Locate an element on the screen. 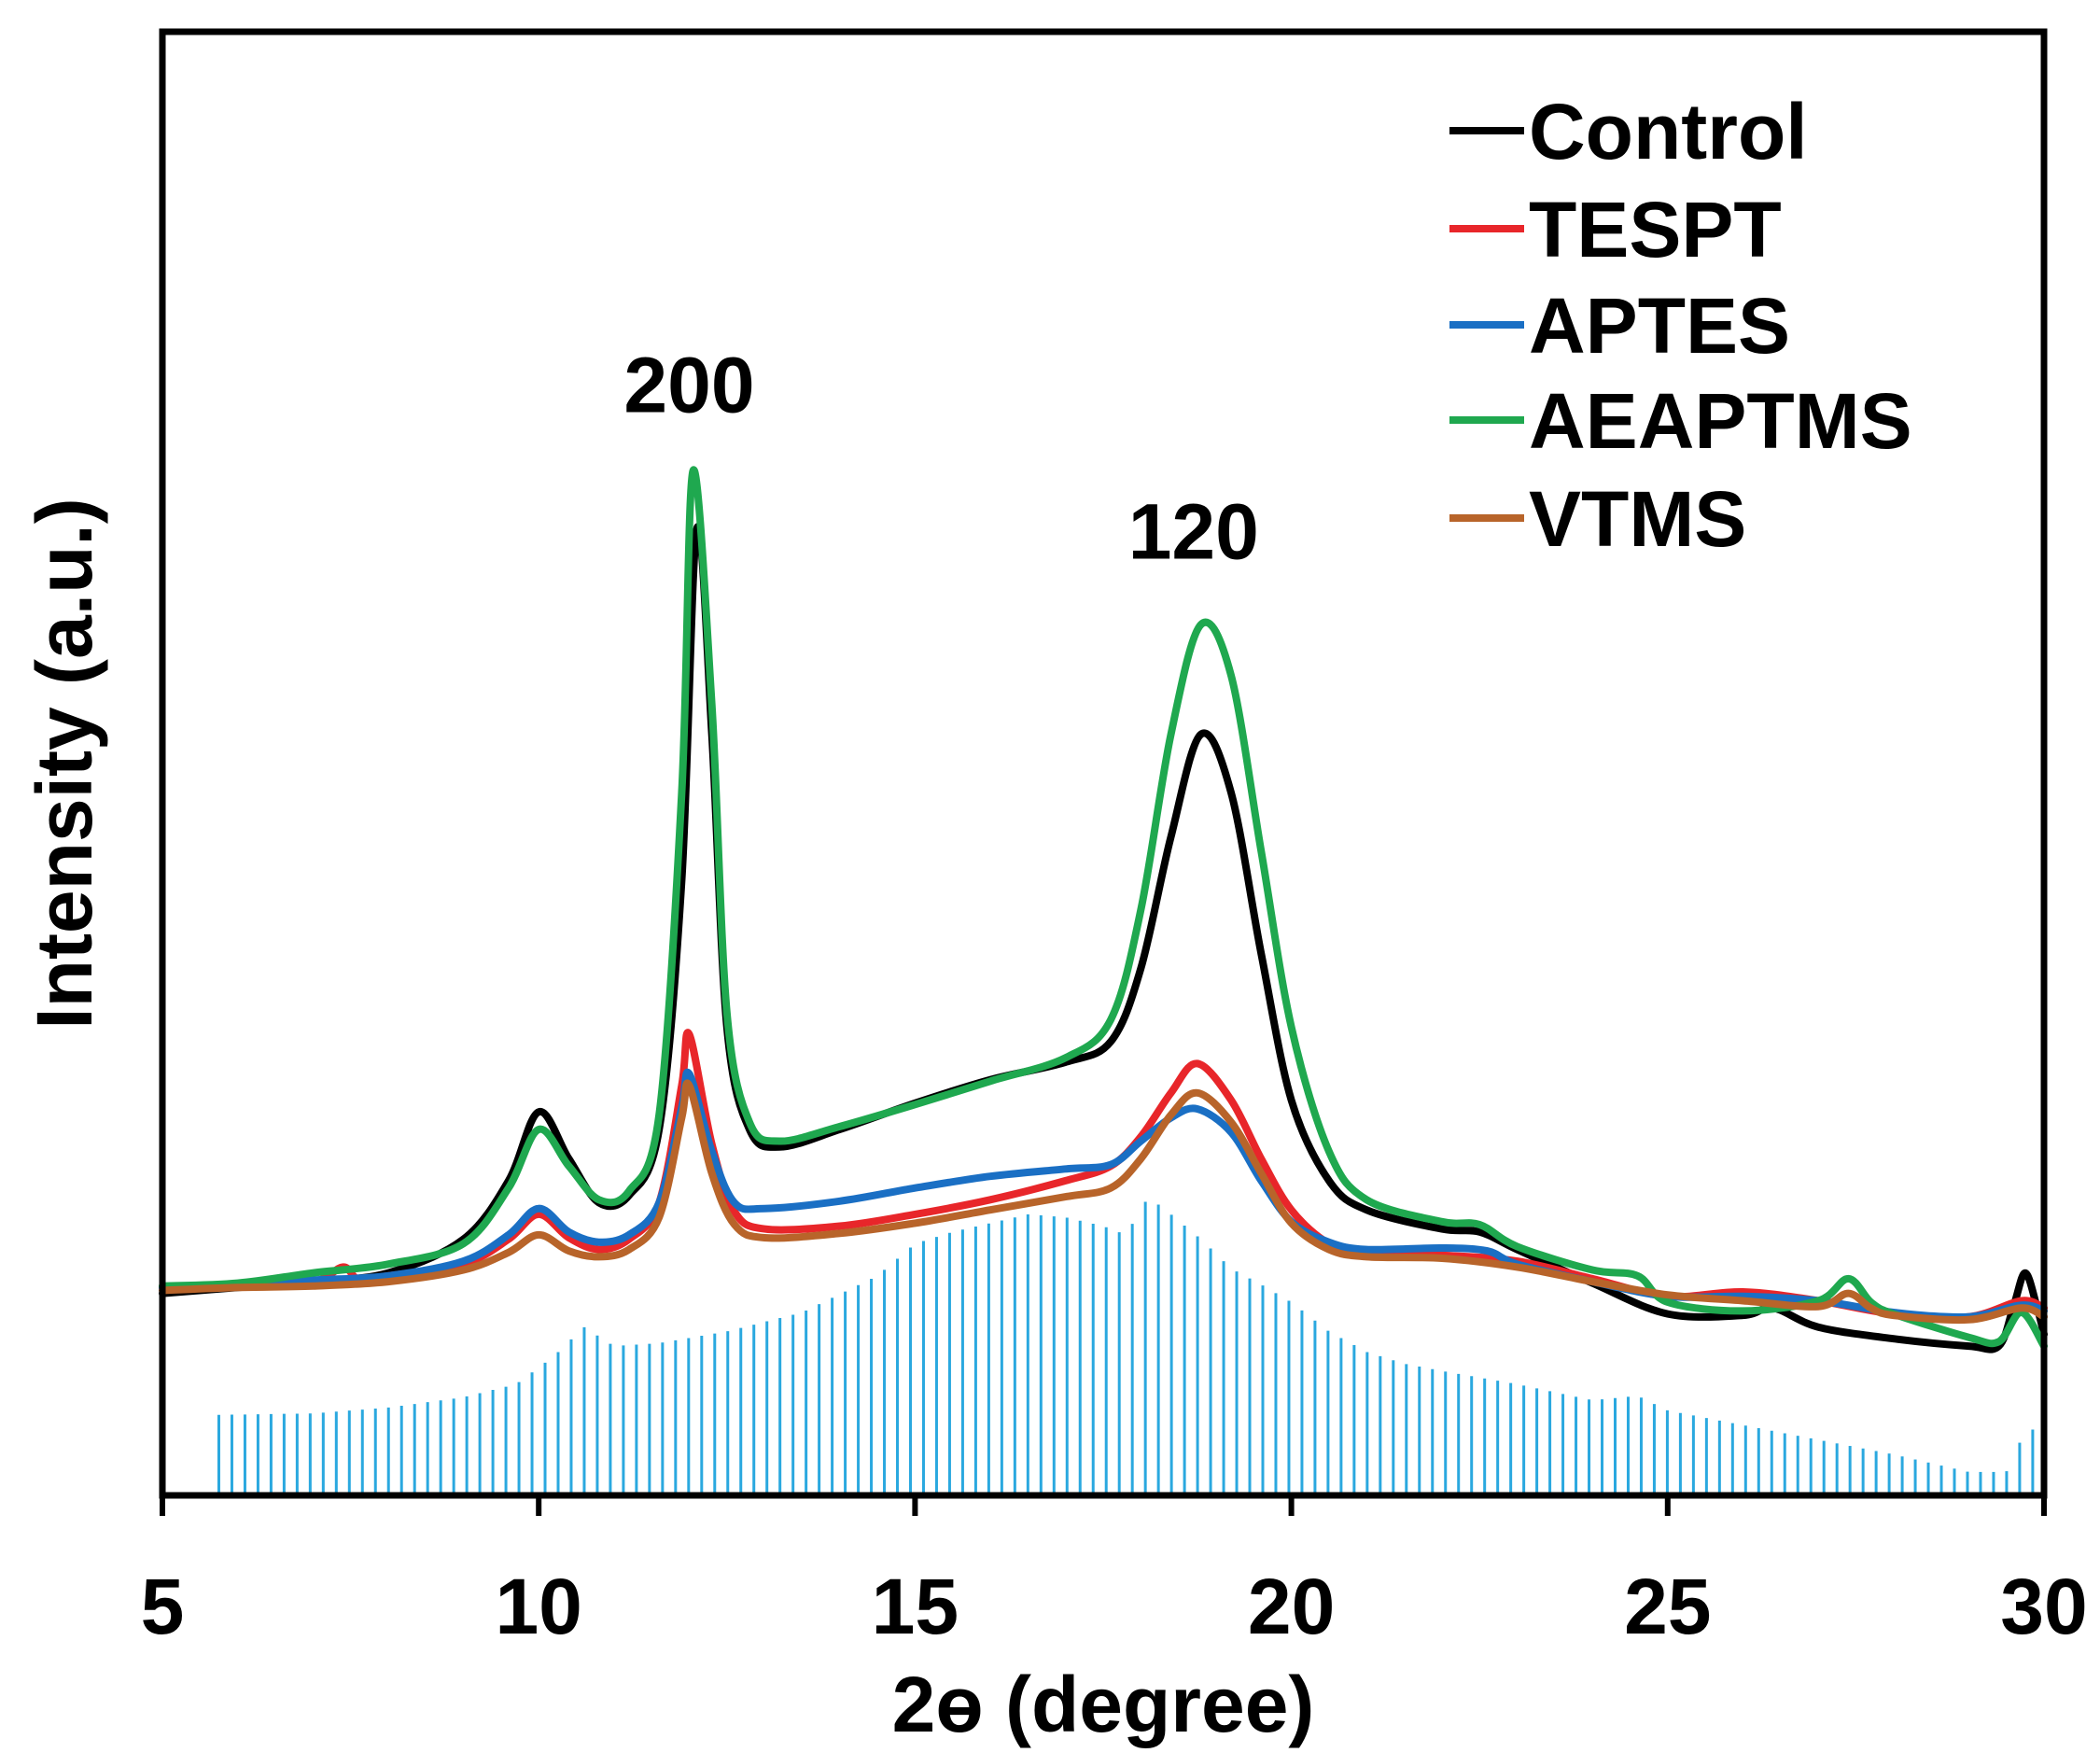 This screenshot has height=1753, width=2100. peak-label-200: 200 is located at coordinates (688, 385).